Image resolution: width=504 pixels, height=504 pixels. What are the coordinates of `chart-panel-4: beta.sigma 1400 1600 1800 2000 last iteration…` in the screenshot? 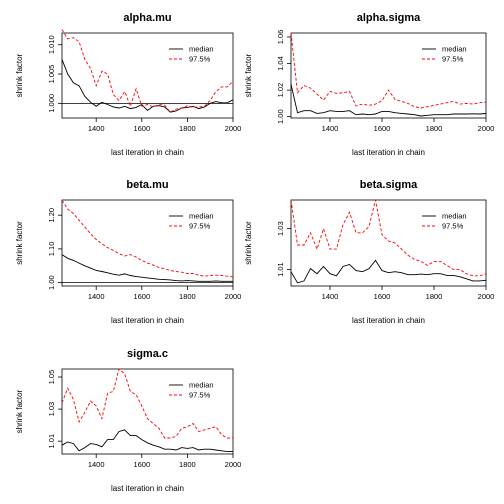 It's located at (369, 252).